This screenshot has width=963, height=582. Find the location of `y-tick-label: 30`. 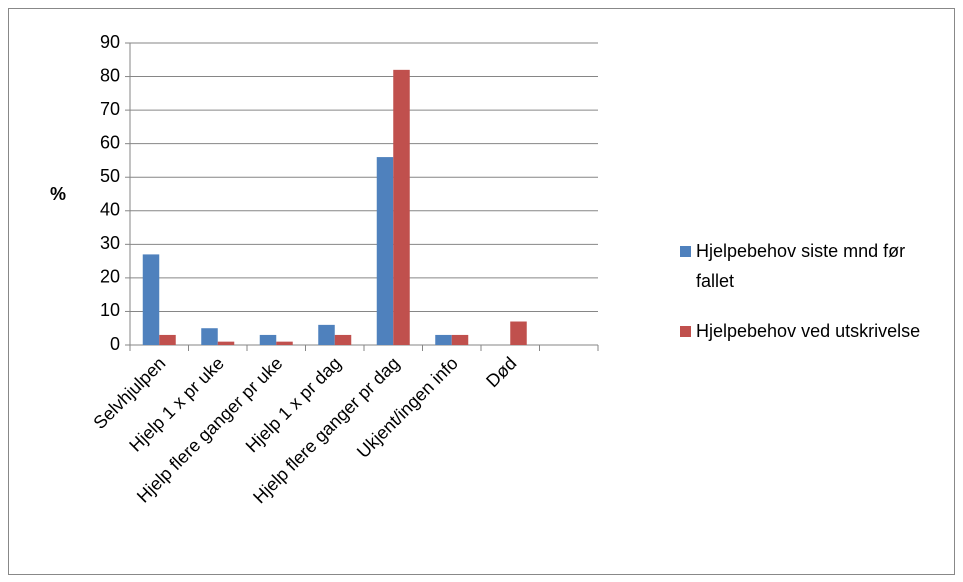

y-tick-label: 30 is located at coordinates (110, 243).